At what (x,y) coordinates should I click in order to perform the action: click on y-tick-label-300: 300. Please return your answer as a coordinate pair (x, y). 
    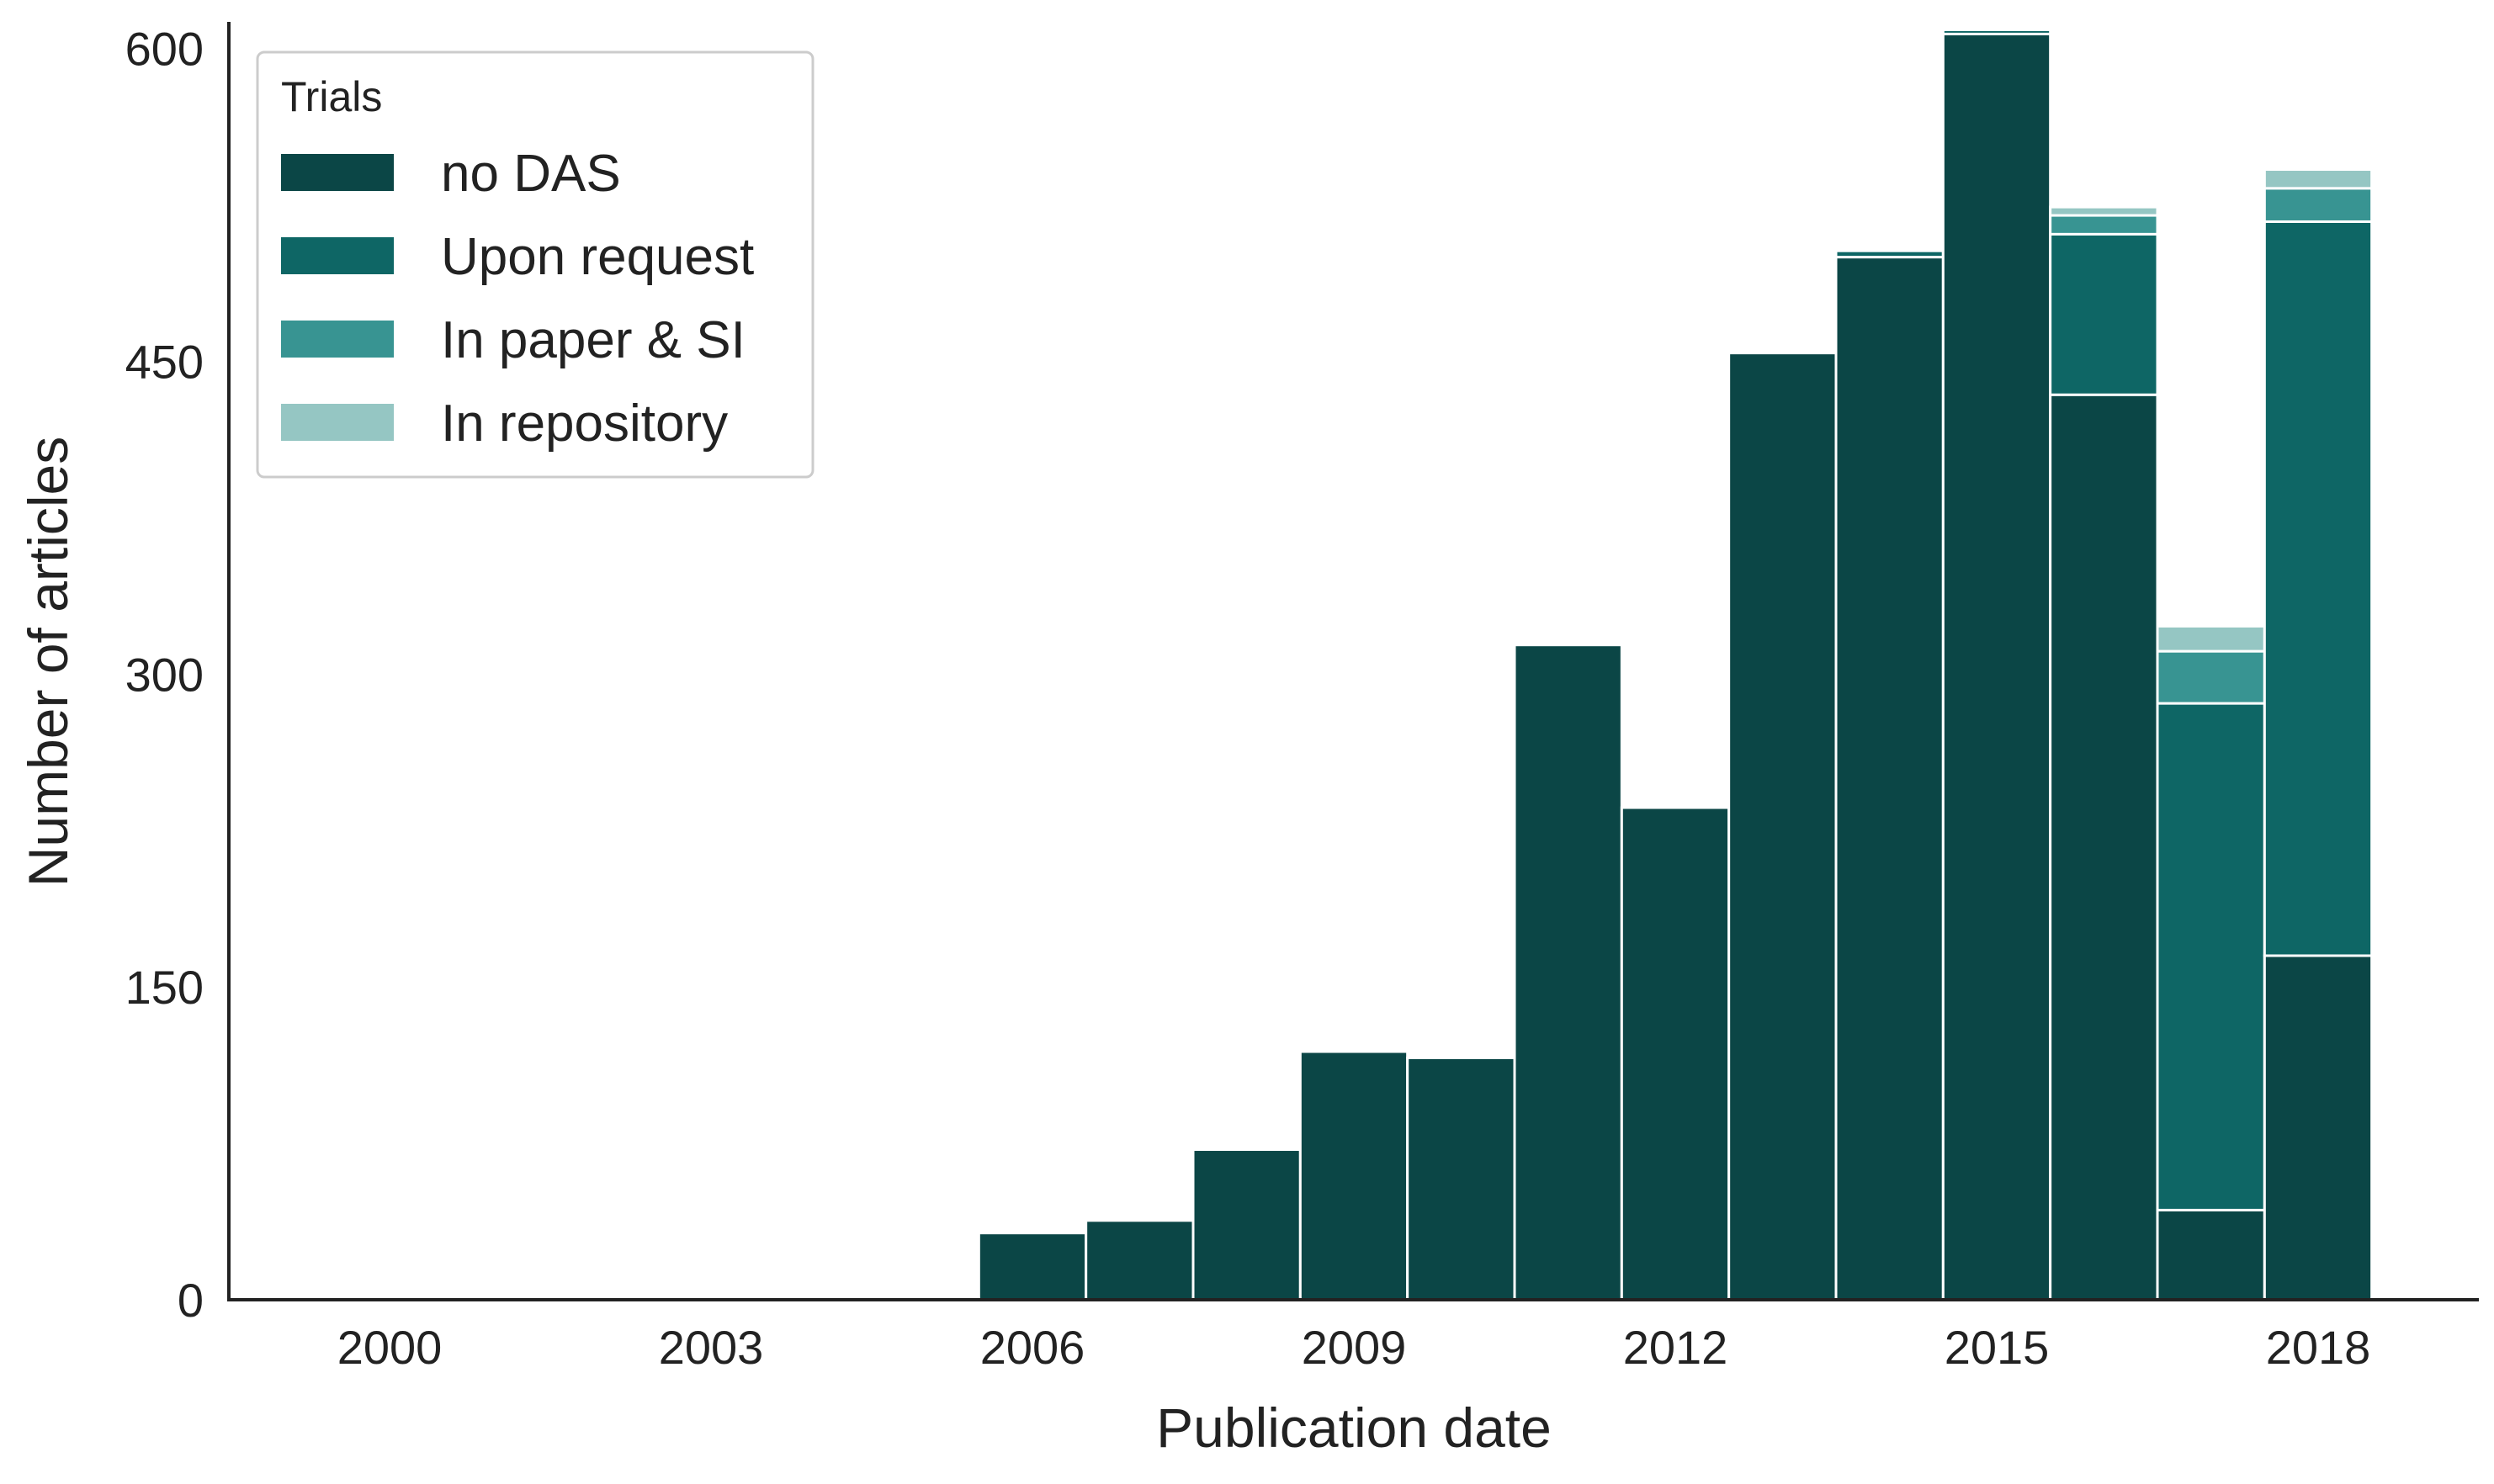
    Looking at the image, I should click on (164, 674).